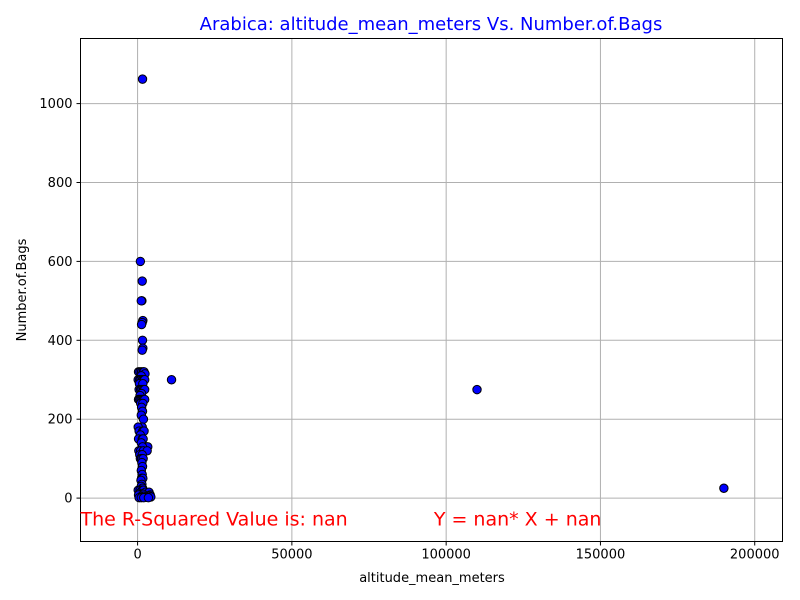  Describe the element at coordinates (60, 420) in the screenshot. I see `y-tick-label: 200` at that location.